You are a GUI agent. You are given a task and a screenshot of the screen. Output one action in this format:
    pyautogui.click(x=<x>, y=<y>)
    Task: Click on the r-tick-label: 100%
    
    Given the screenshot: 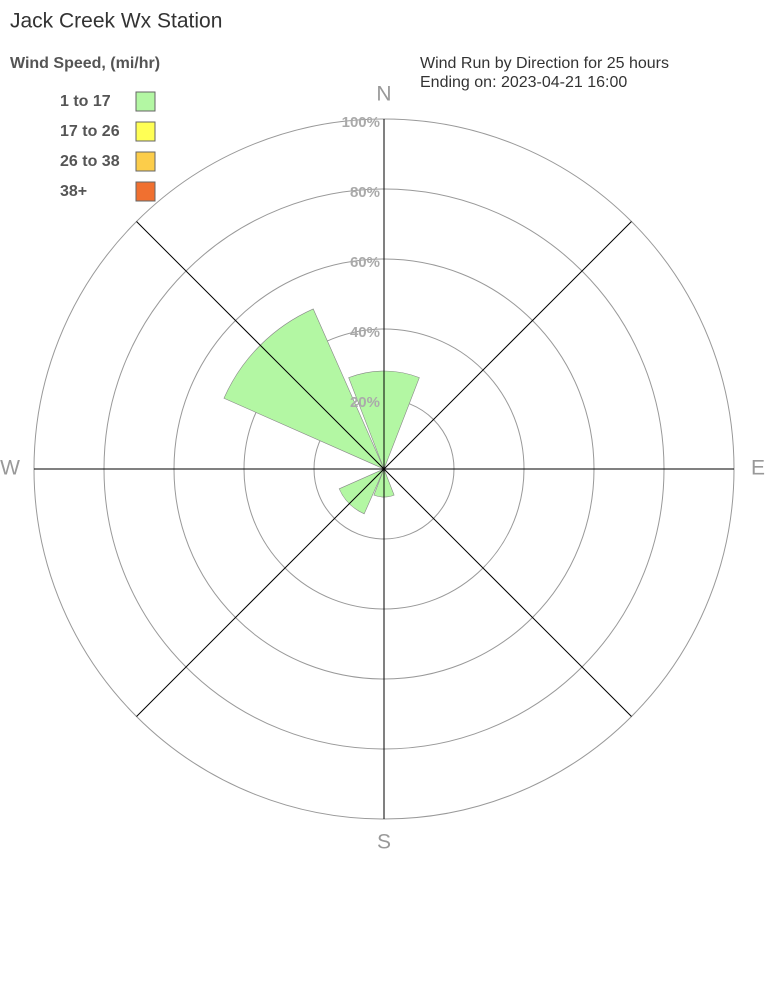 What is the action you would take?
    pyautogui.click(x=361, y=122)
    